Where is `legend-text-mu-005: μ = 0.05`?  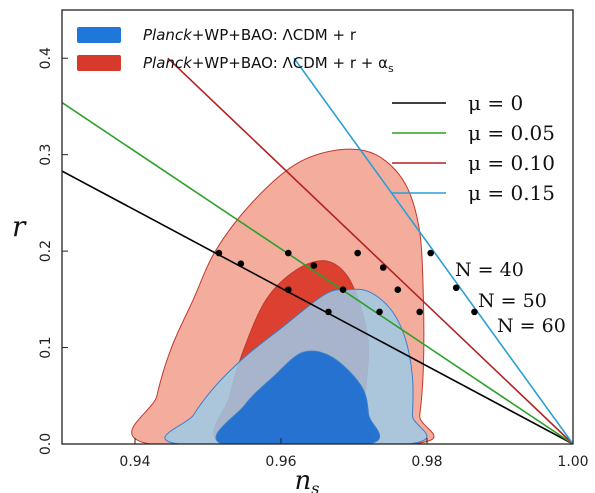
legend-text-mu-005: μ = 0.05 is located at coordinates (511, 133).